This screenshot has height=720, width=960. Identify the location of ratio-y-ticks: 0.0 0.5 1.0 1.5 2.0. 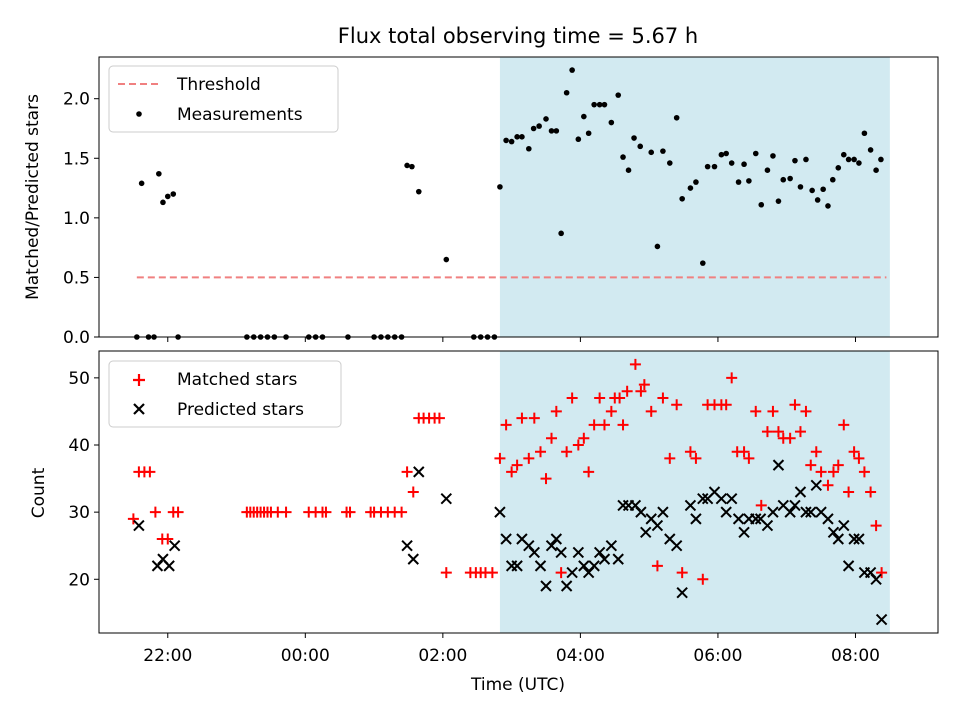
(81, 219).